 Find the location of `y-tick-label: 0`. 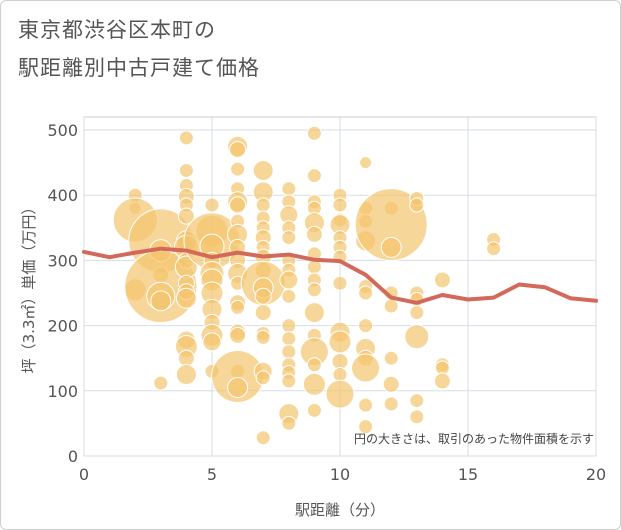

y-tick-label: 0 is located at coordinates (73, 456).